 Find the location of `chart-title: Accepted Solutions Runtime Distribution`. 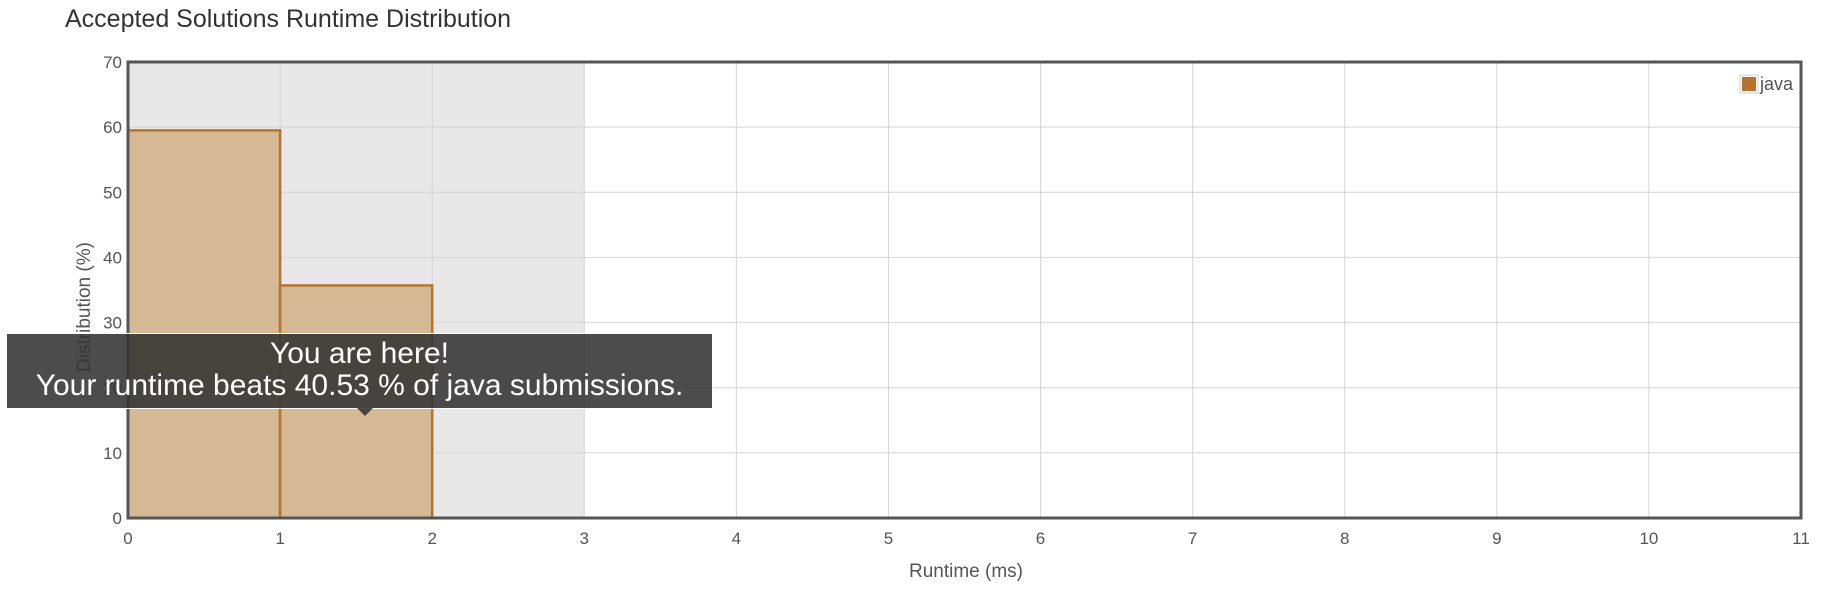

chart-title: Accepted Solutions Runtime Distribution is located at coordinates (288, 19).